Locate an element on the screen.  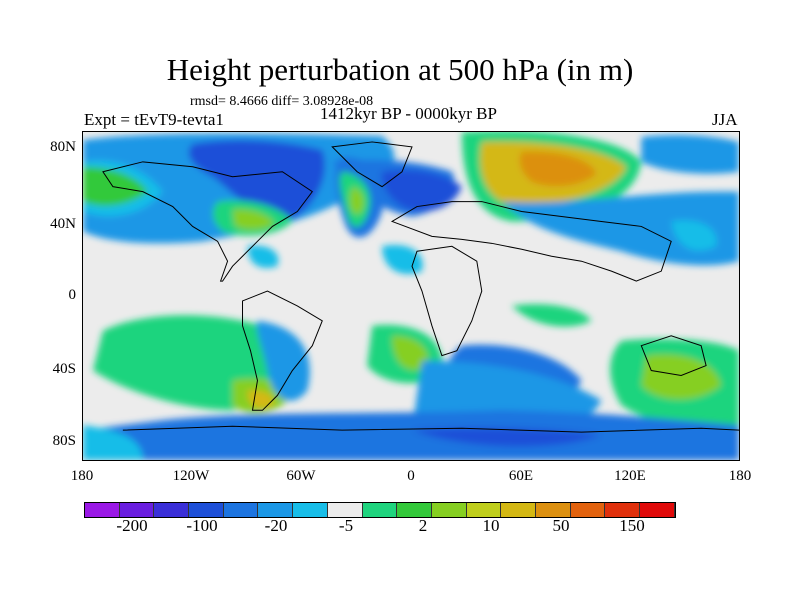
lat-label-40n: 40N is located at coordinates (63, 224).